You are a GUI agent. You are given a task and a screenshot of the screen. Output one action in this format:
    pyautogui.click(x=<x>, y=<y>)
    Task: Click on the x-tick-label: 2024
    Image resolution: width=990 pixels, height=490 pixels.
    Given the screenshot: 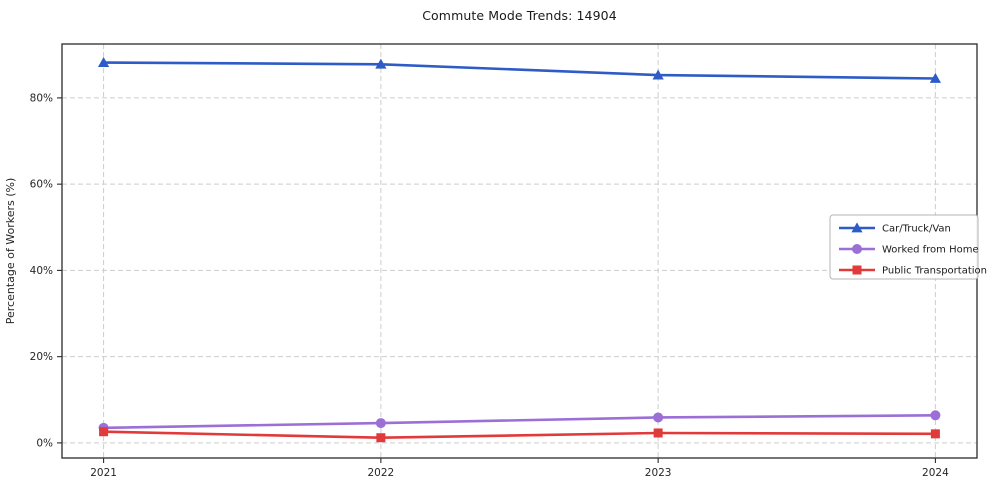 What is the action you would take?
    pyautogui.click(x=935, y=473)
    